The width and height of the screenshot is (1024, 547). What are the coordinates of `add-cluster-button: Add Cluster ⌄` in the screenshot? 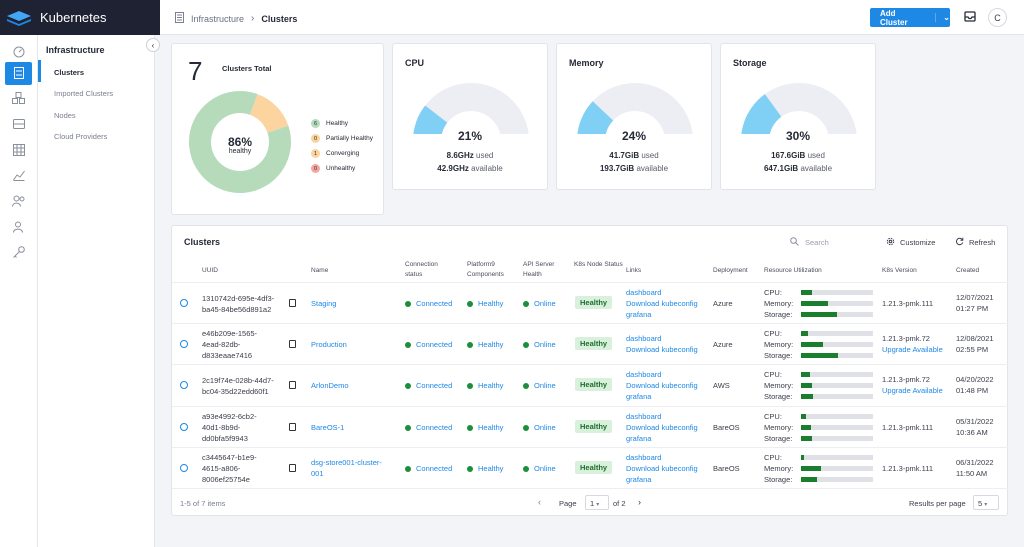 It's located at (910, 17).